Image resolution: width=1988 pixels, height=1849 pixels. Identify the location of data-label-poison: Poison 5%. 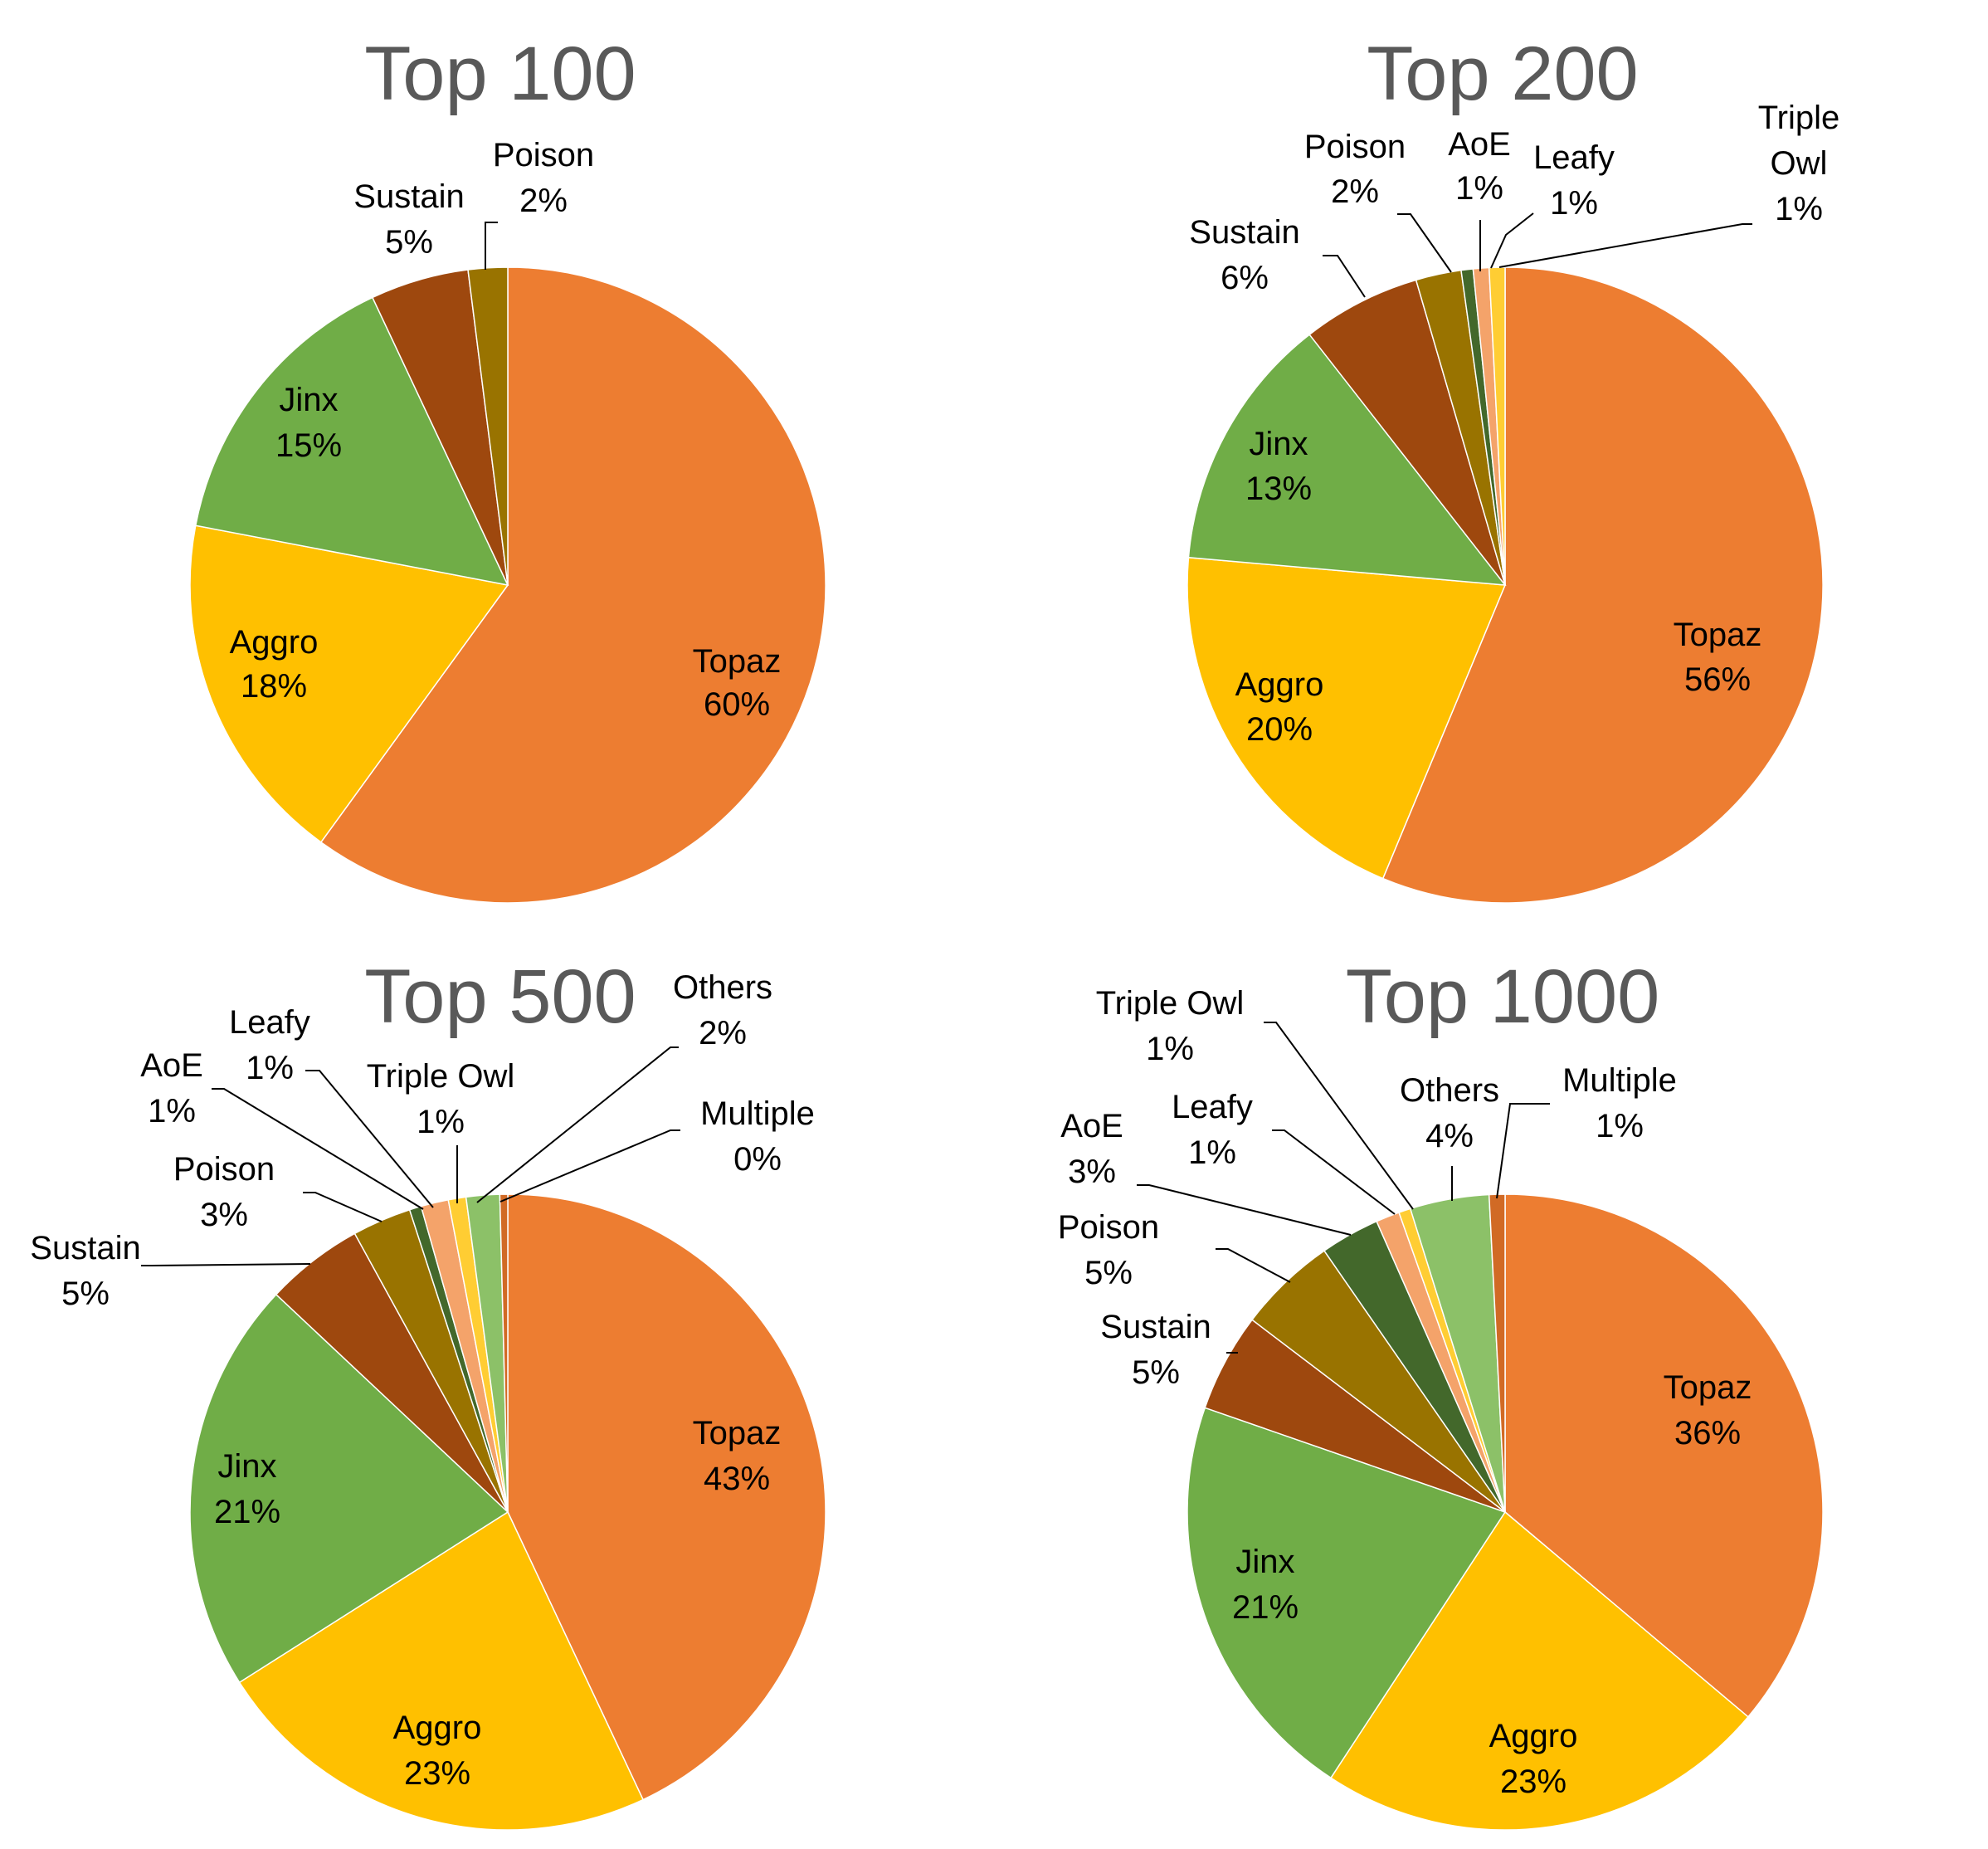
(1109, 1250).